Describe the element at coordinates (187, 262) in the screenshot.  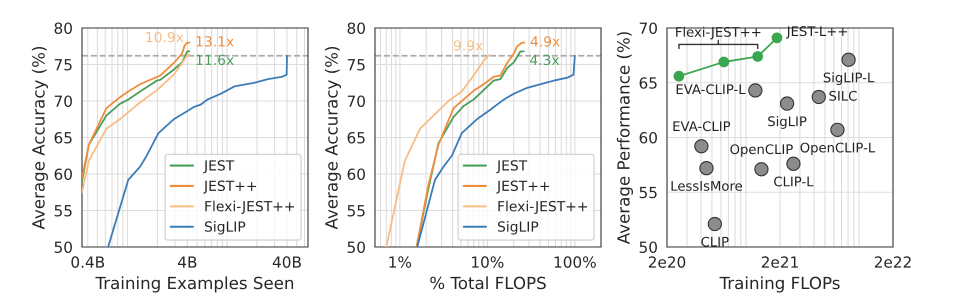
I see `x-tick-label: 4B` at that location.